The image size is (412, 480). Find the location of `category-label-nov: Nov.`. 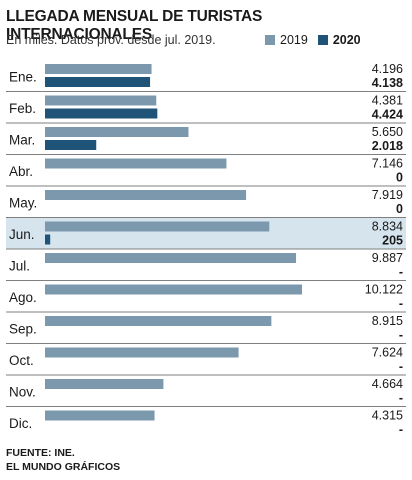

category-label-nov: Nov. is located at coordinates (22, 391).